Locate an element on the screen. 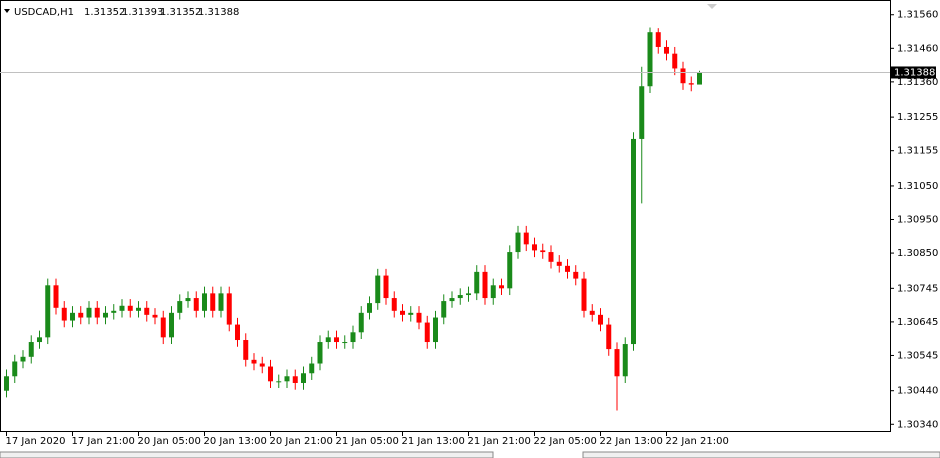  x-tick-label: 17 Jan 21:00 is located at coordinates (103, 441).